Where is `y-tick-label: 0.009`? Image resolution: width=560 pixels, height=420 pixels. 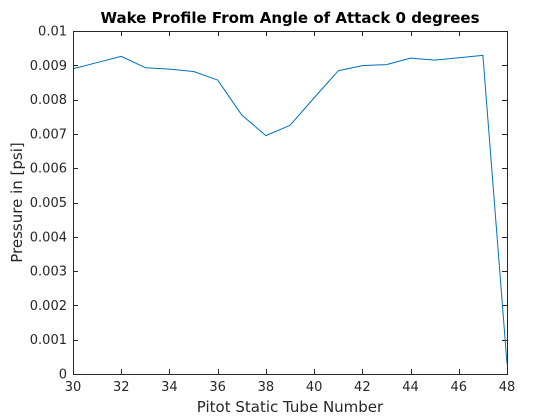 y-tick-label: 0.009 is located at coordinates (48, 66).